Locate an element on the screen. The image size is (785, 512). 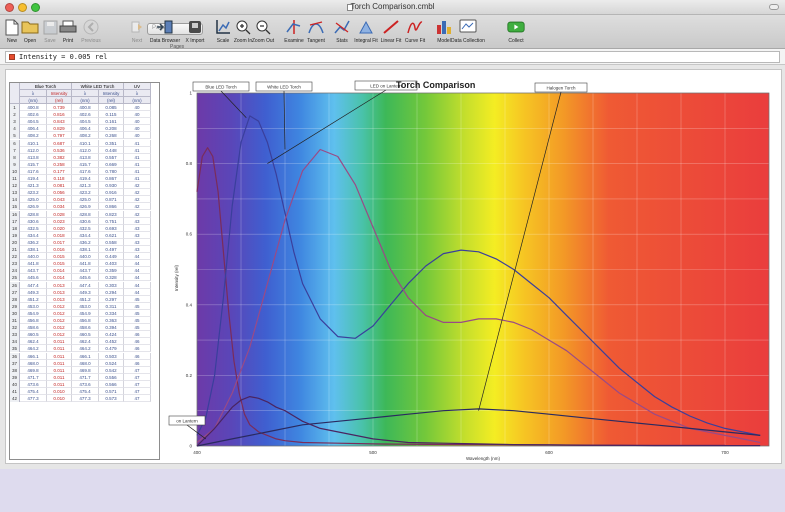
table-cell: 0.294 is located at coordinates (111, 292).